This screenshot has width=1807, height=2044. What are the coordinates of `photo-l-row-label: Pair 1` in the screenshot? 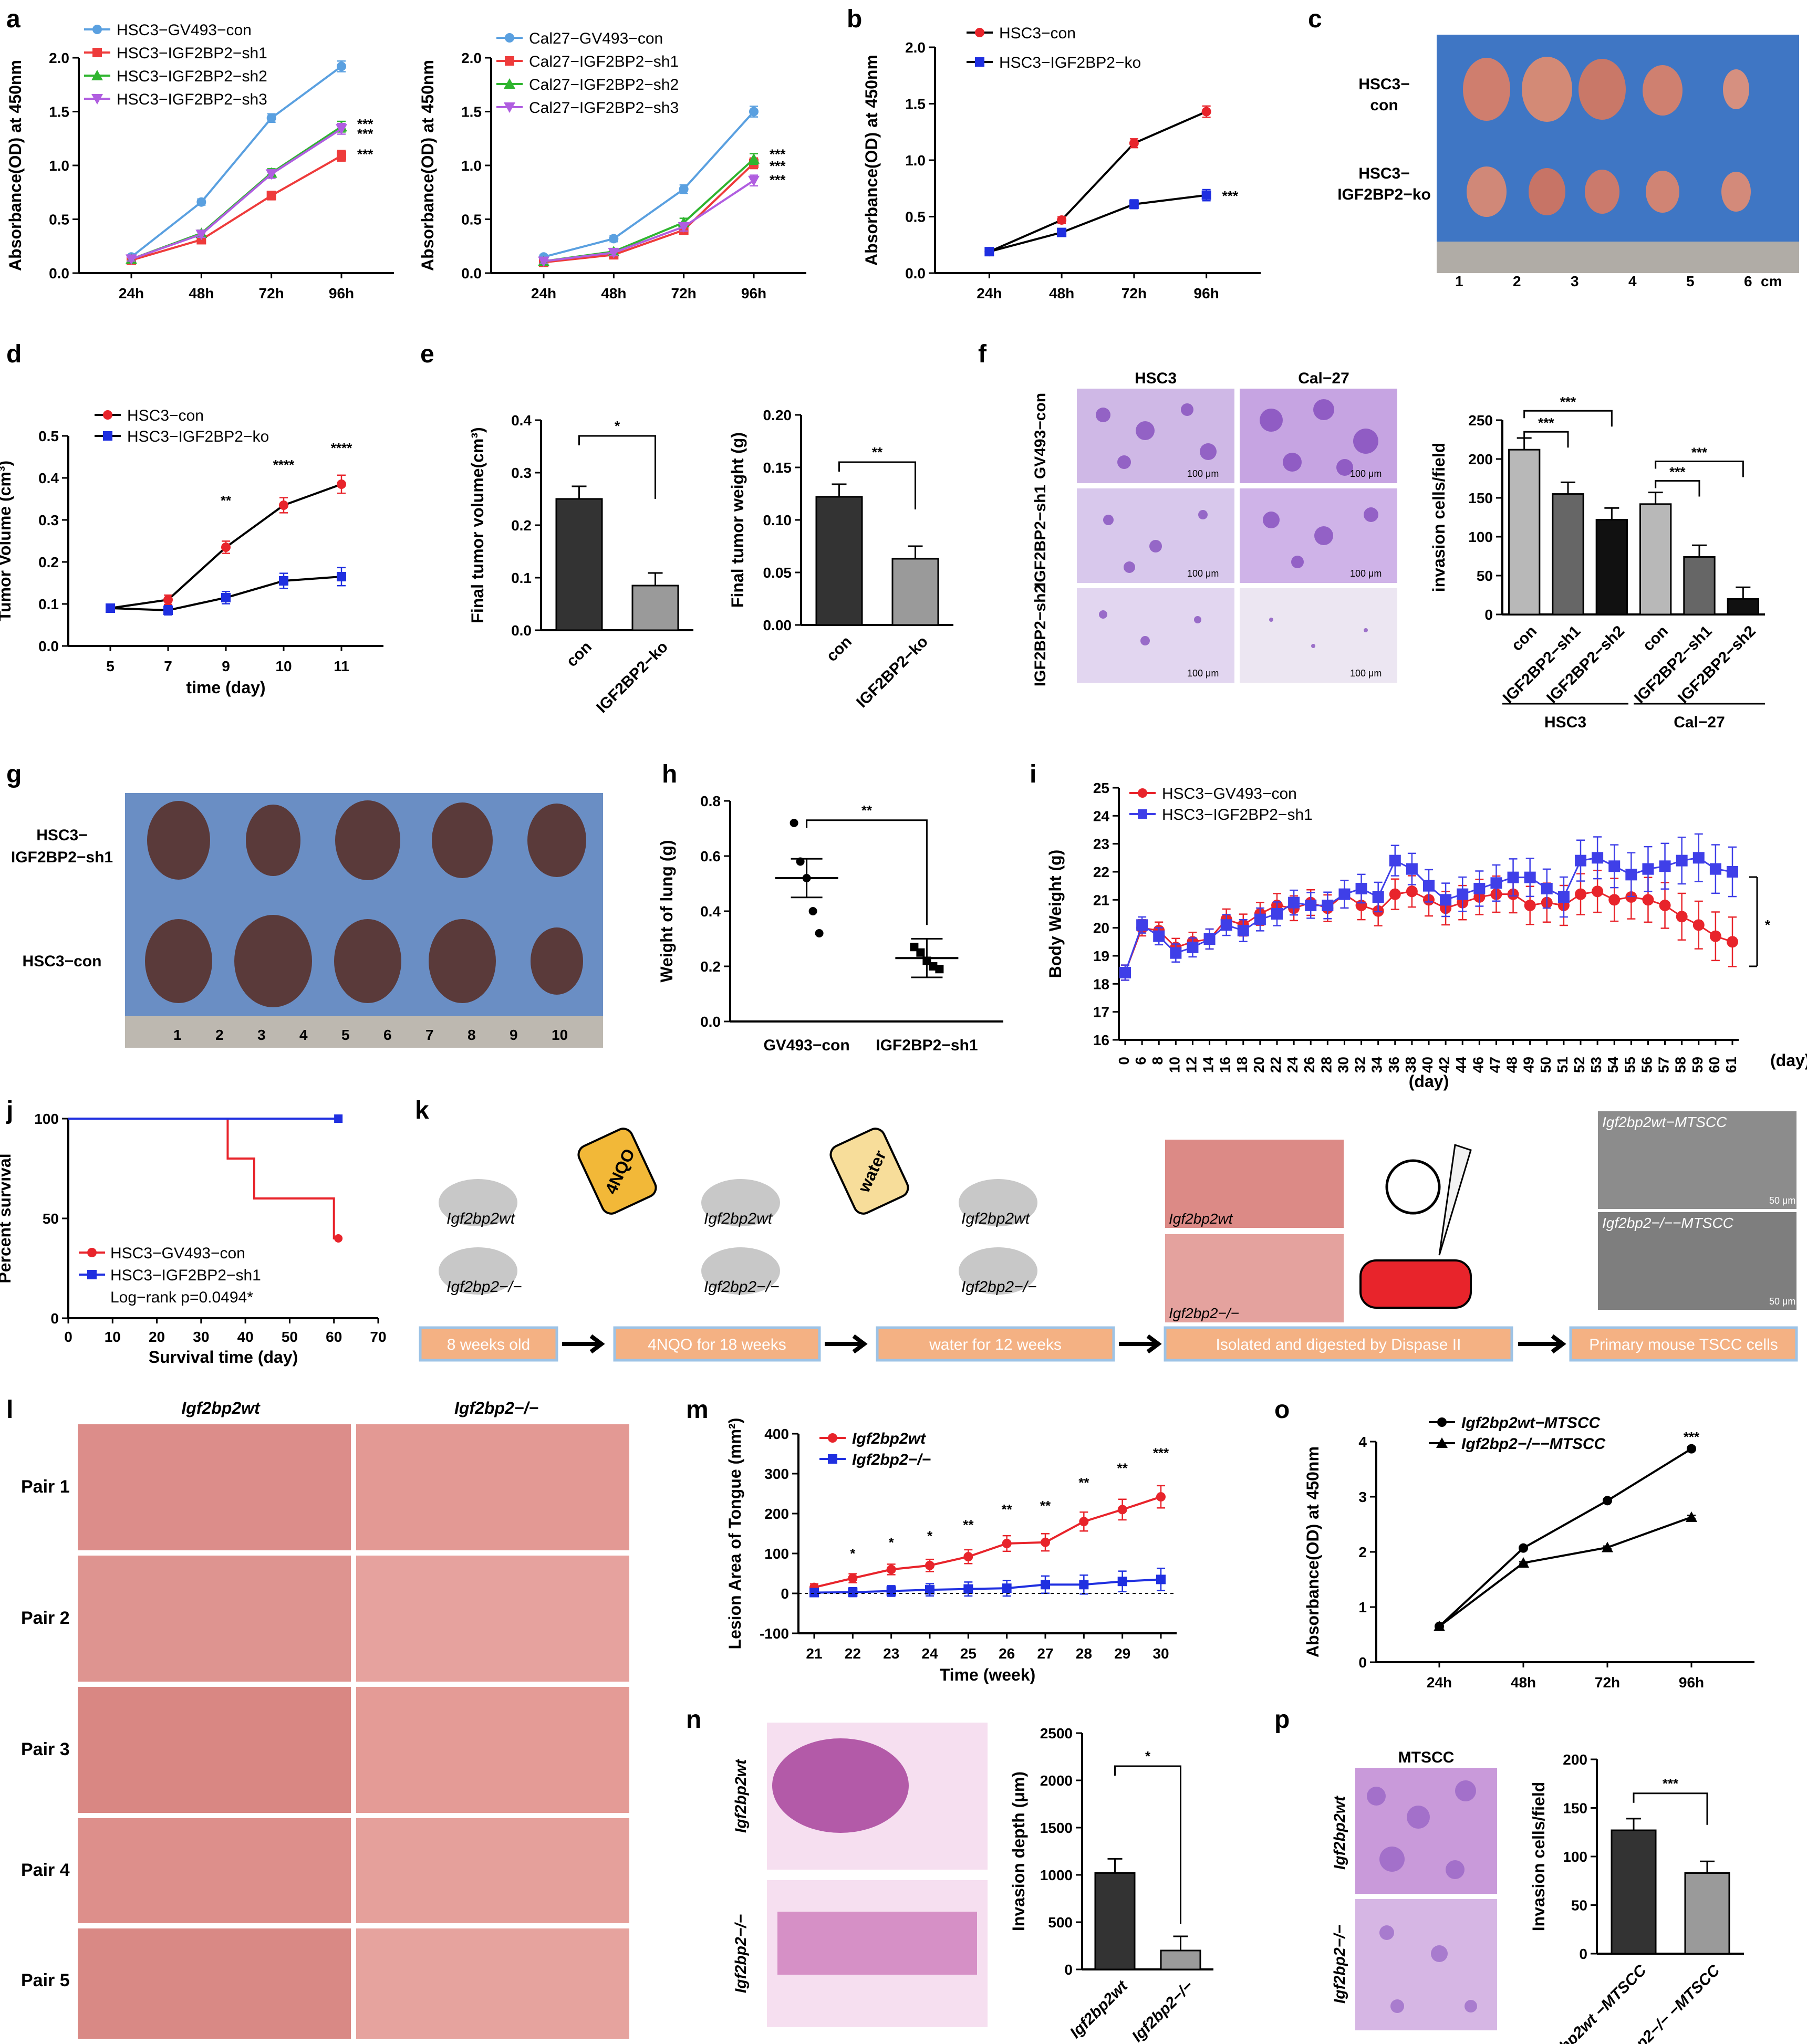 It's located at (45, 1487).